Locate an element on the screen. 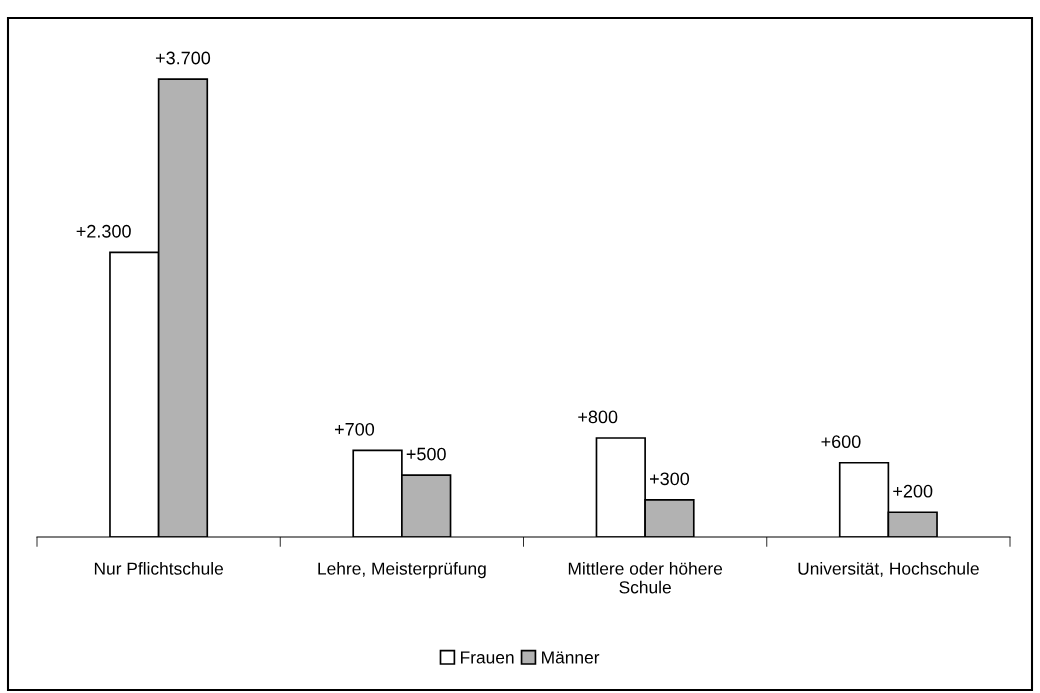 This screenshot has height=693, width=1040. data-label: +3.700 is located at coordinates (183, 58).